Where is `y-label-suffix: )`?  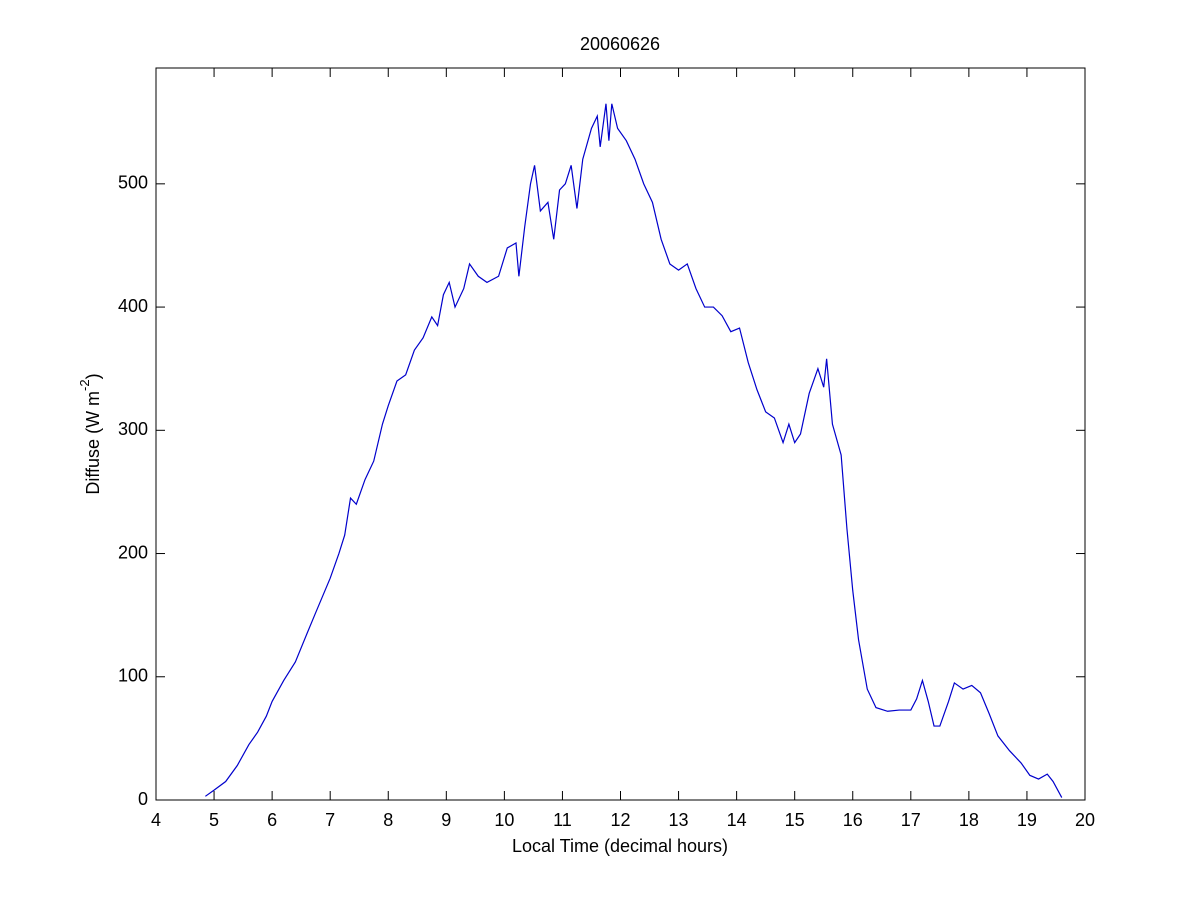 y-label-suffix: ) is located at coordinates (93, 376).